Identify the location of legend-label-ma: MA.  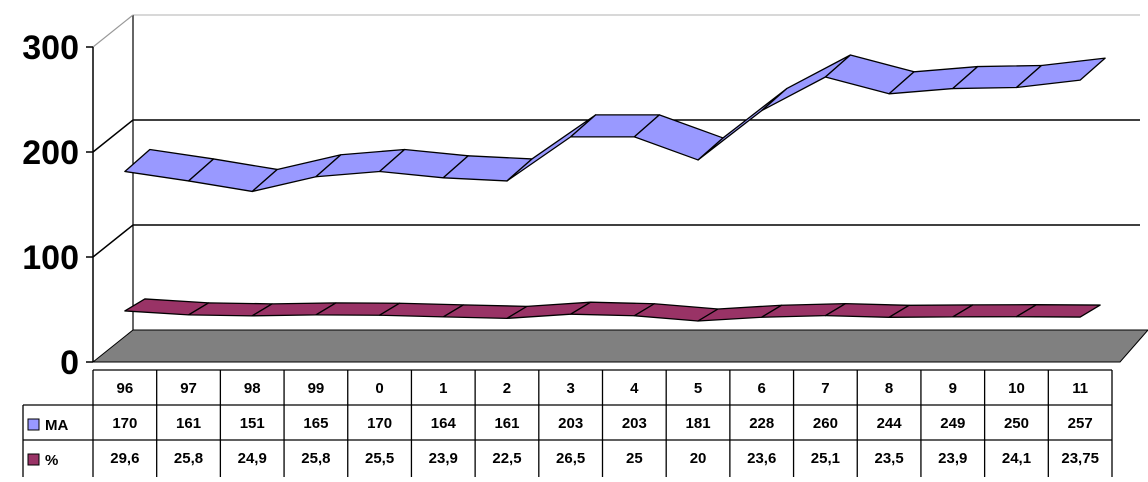
(56, 425).